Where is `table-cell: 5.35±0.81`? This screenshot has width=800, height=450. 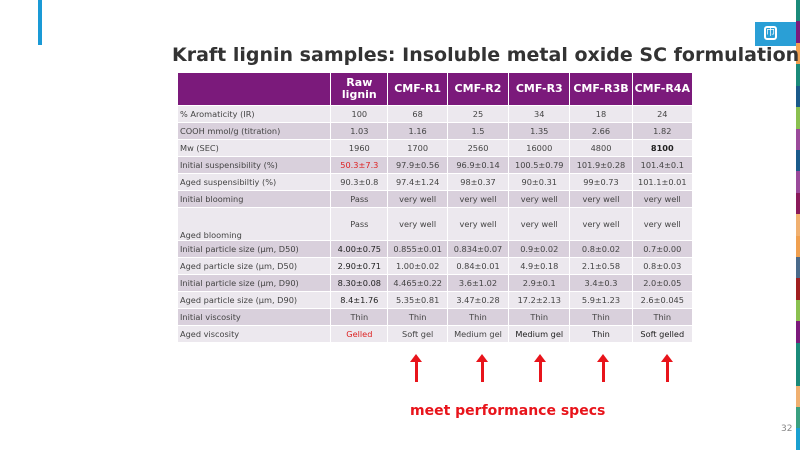 table-cell: 5.35±0.81 is located at coordinates (417, 300).